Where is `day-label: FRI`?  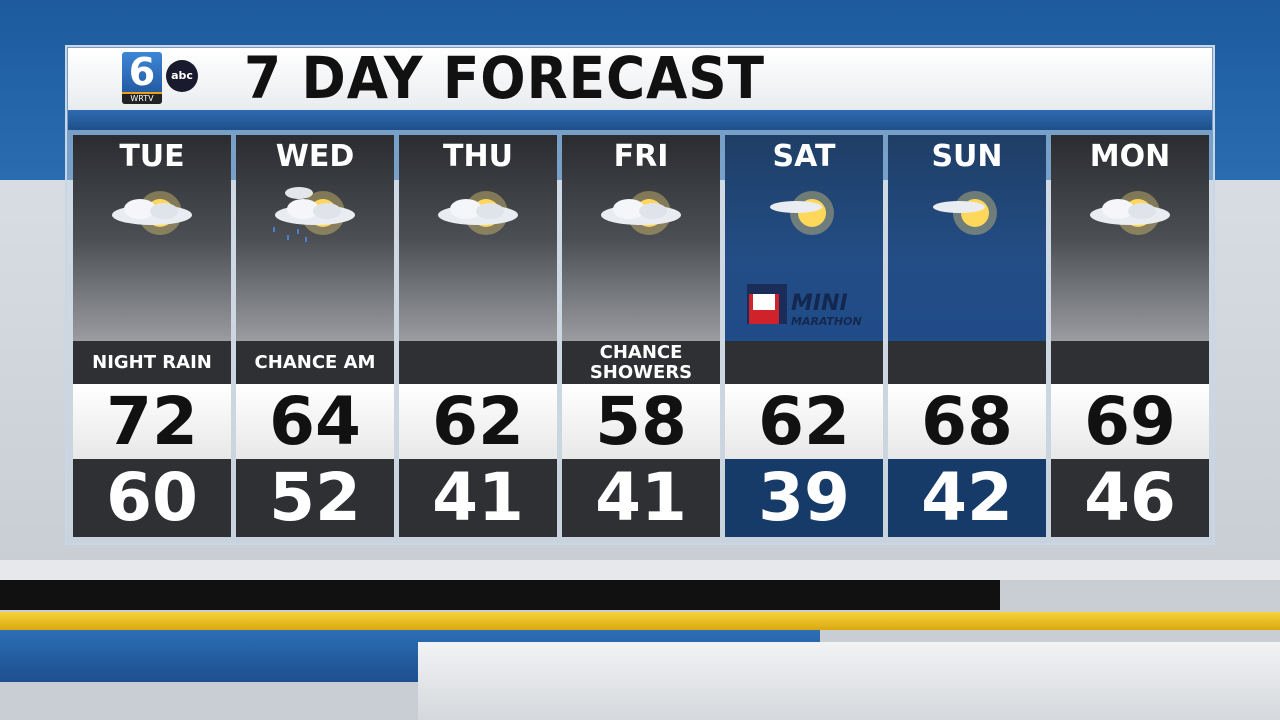 day-label: FRI is located at coordinates (641, 156).